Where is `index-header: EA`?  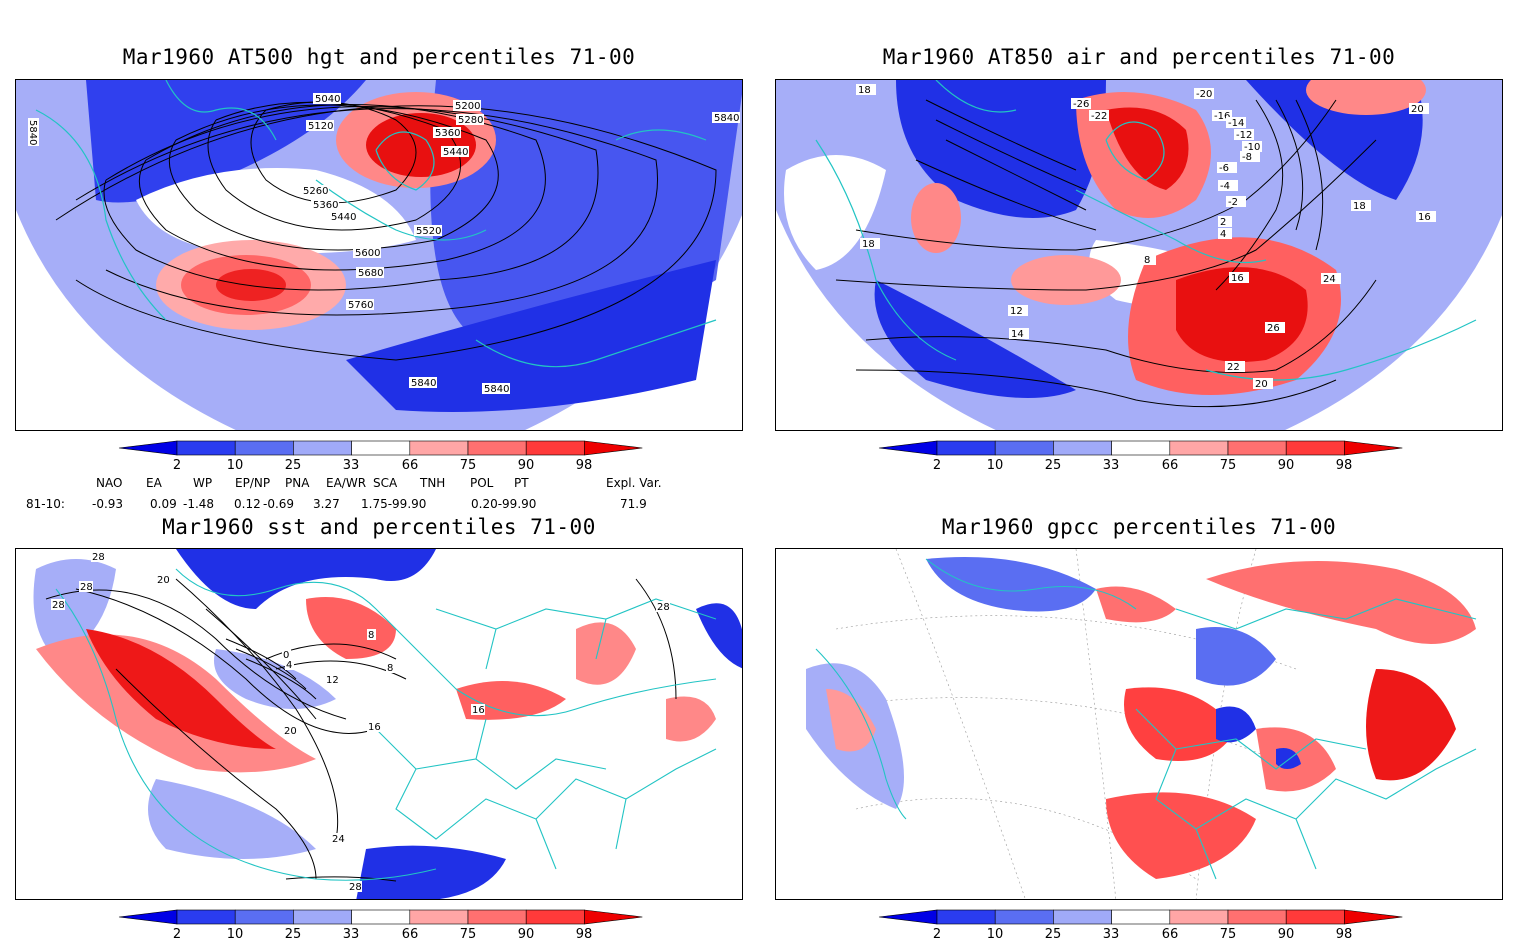
index-header: EA is located at coordinates (154, 483).